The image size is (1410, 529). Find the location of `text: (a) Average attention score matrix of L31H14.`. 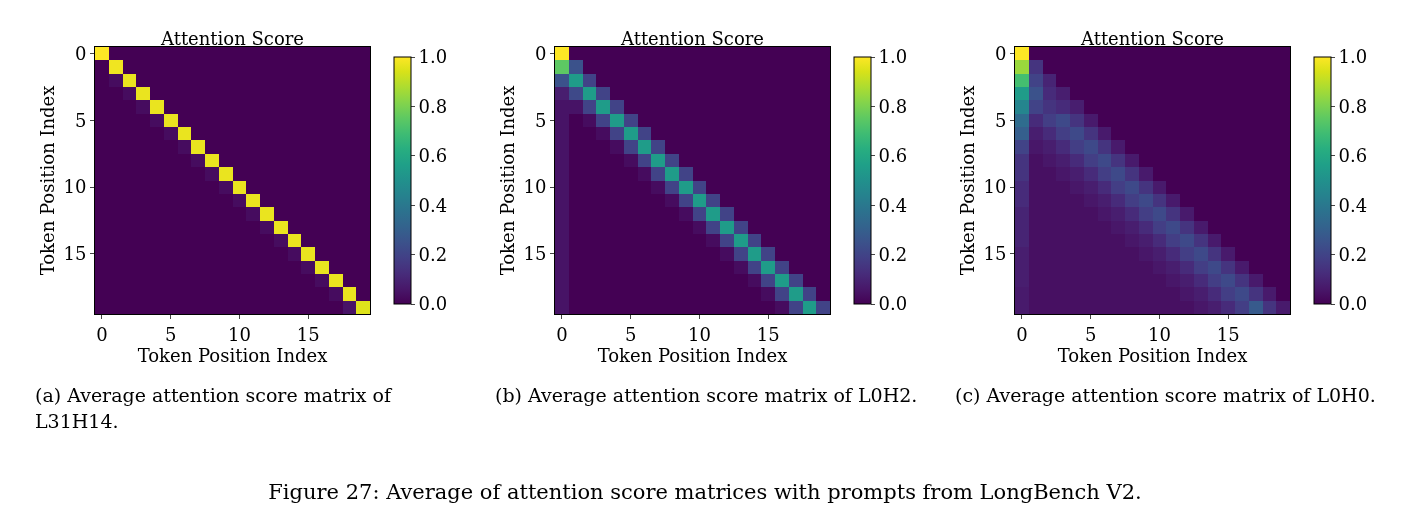

text: (a) Average attention score matrix of L31H14. is located at coordinates (214, 408).